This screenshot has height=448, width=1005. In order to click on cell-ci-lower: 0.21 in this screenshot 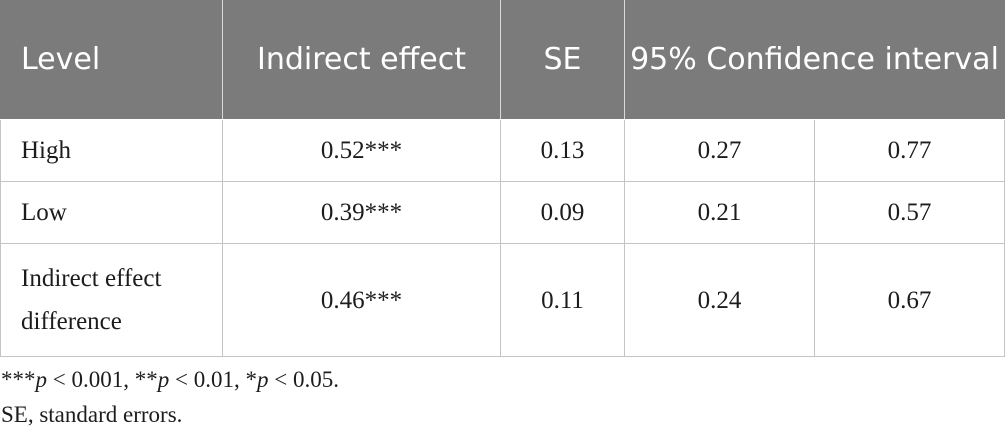, I will do `click(719, 212)`.